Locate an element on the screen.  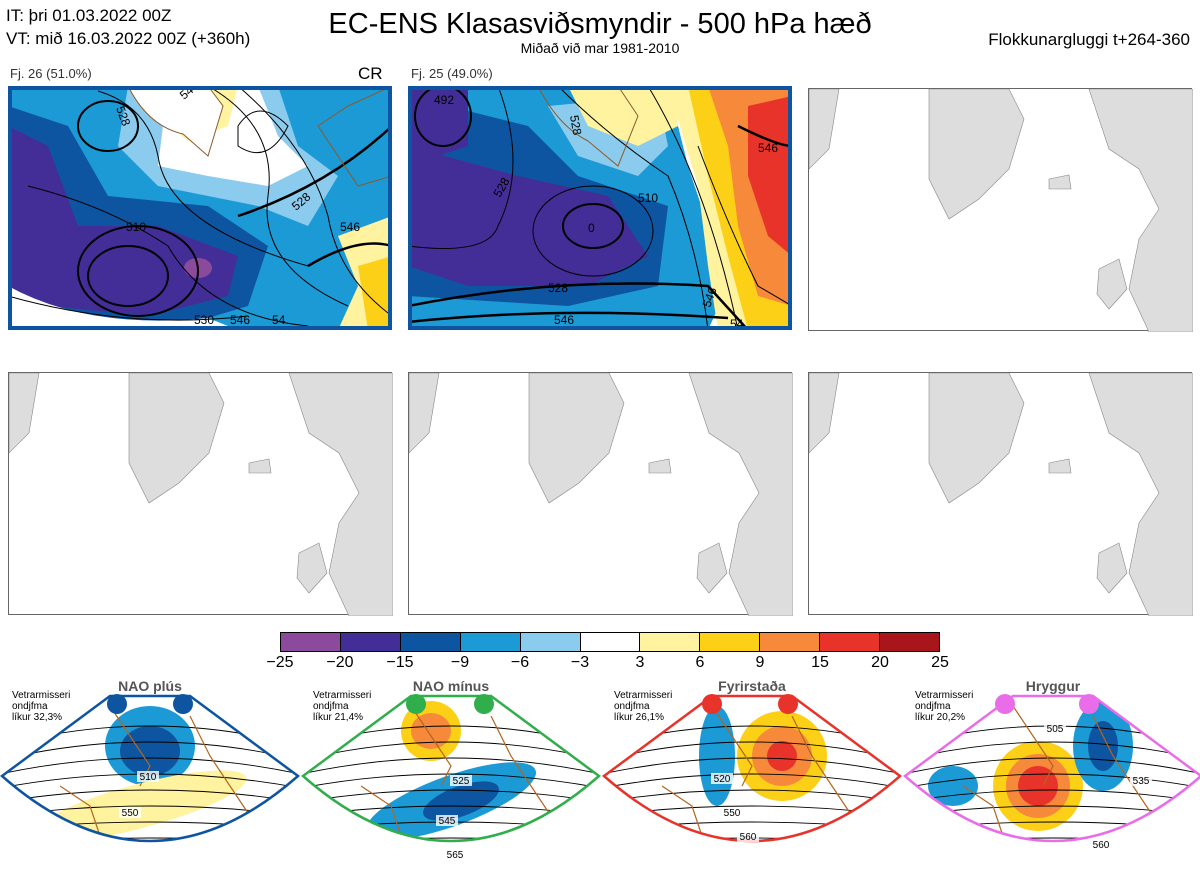
regime-note: Vetrarmisseri ondjfma líkur 26,1% is located at coordinates (643, 706).